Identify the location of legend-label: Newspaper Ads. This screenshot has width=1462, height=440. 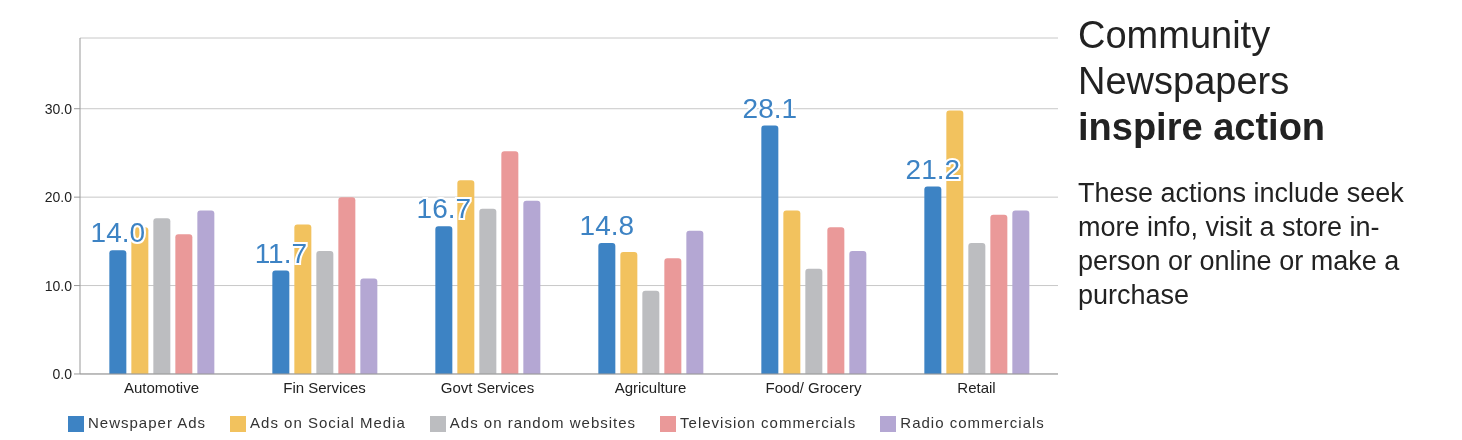
(147, 422).